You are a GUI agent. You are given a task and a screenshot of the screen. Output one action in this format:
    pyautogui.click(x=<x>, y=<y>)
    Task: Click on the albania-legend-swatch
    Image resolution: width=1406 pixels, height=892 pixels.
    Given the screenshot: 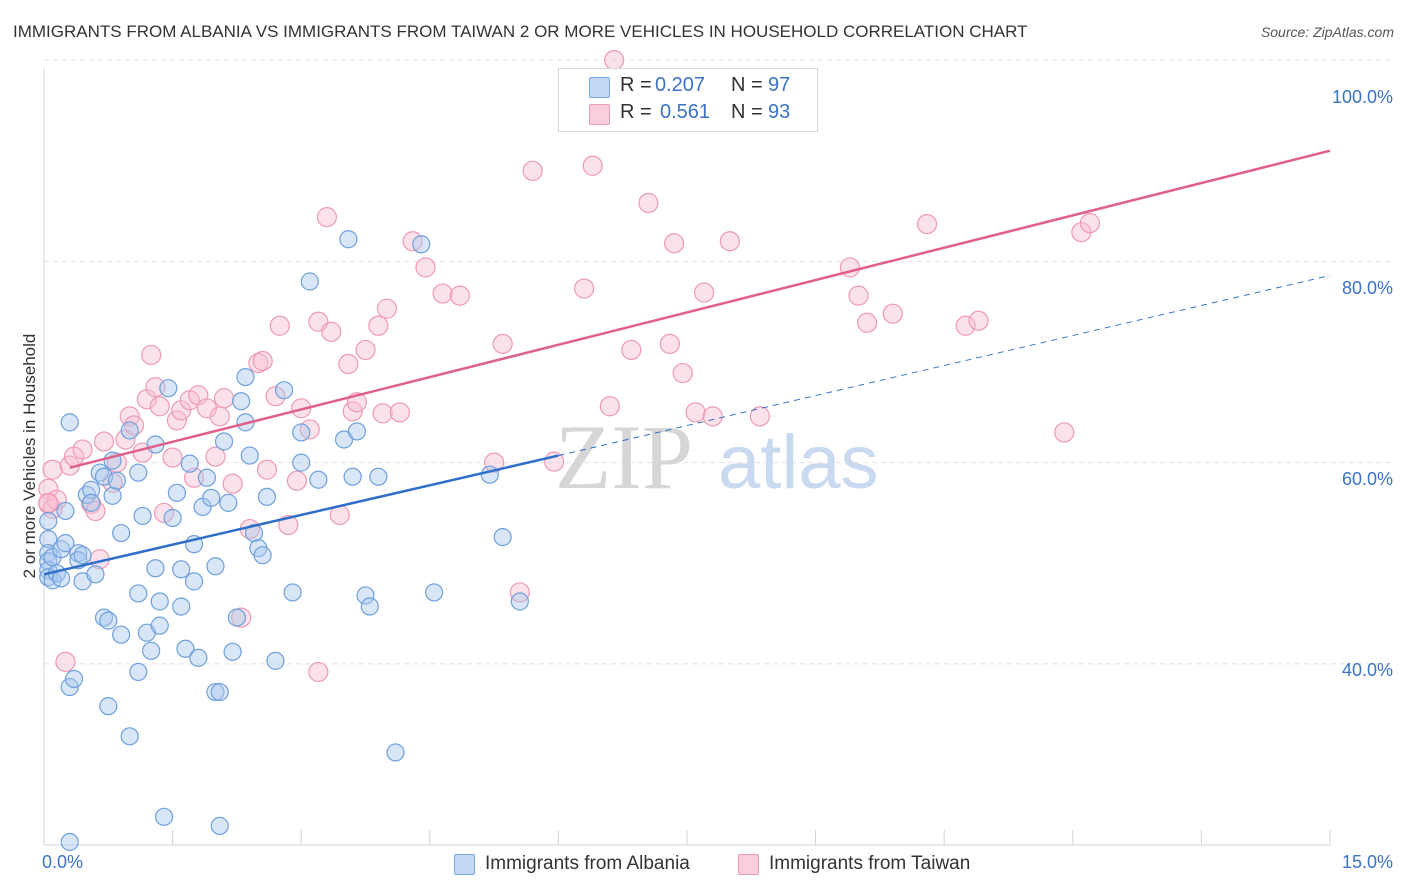 What is the action you would take?
    pyautogui.click(x=464, y=864)
    